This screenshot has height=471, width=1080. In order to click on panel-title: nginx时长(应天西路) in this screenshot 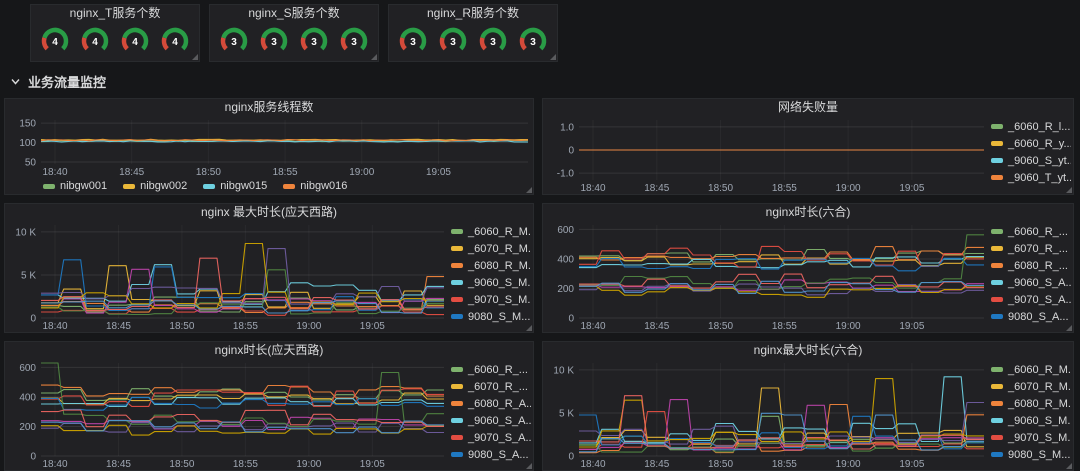, I will do `click(269, 350)`.